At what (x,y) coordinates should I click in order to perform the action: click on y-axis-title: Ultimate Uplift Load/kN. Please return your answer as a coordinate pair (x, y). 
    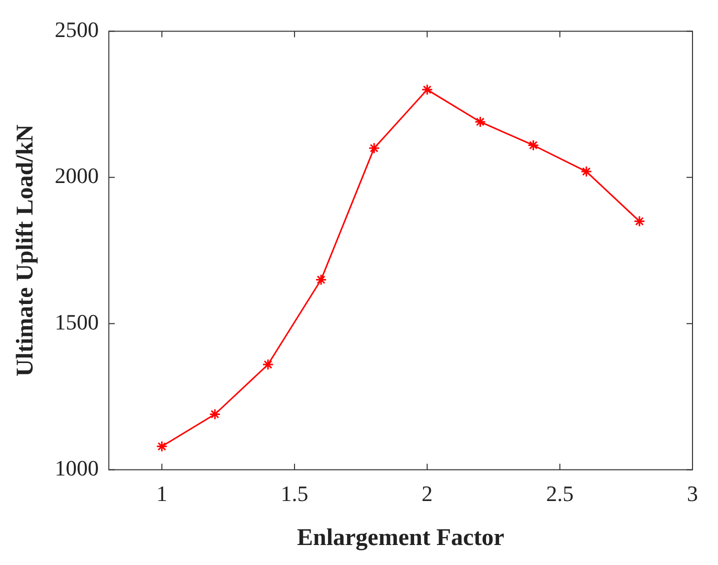
    Looking at the image, I should click on (25, 250).